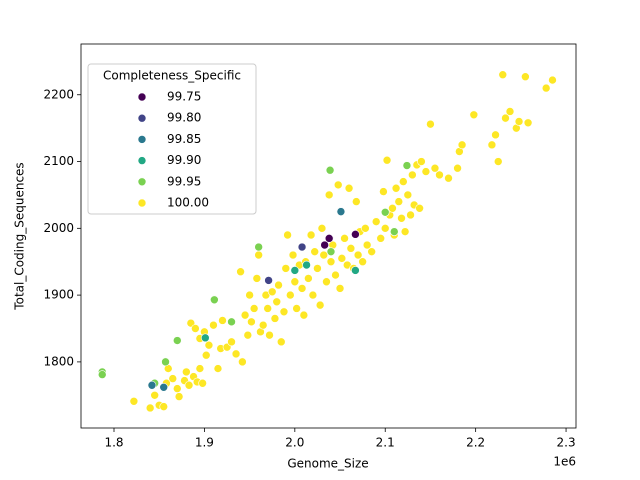  What do you see at coordinates (184, 181) in the screenshot?
I see `legend-label: 99.95` at bounding box center [184, 181].